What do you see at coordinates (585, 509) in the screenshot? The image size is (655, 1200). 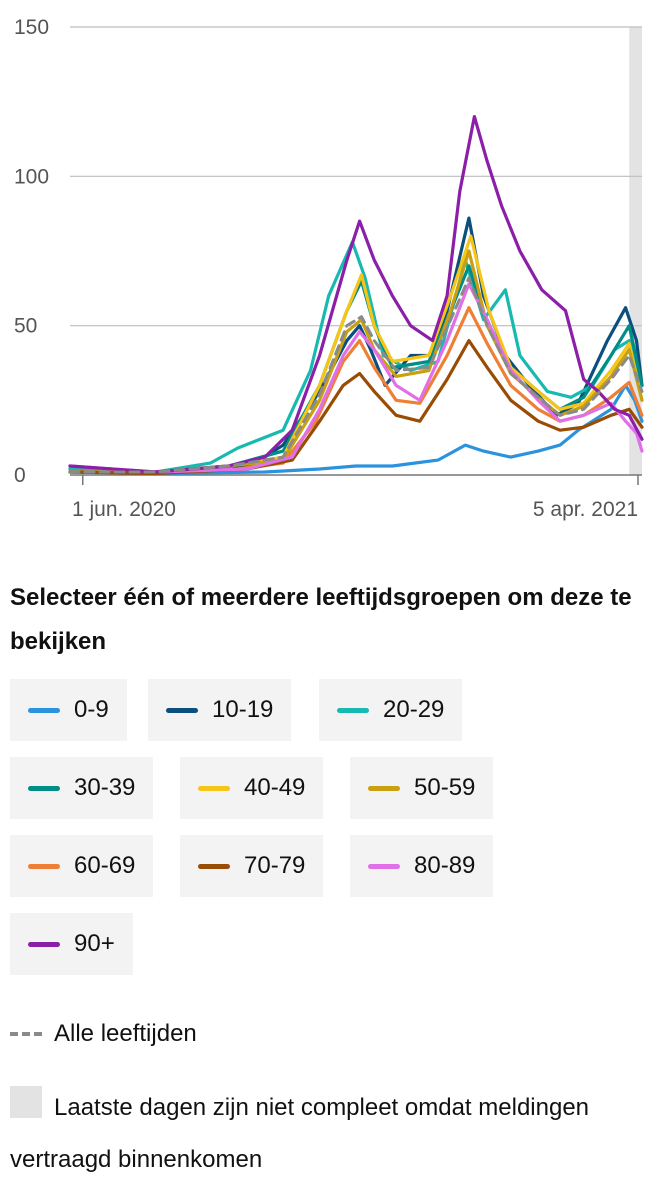 I see `x-tick-label: 5 apr. 2021` at bounding box center [585, 509].